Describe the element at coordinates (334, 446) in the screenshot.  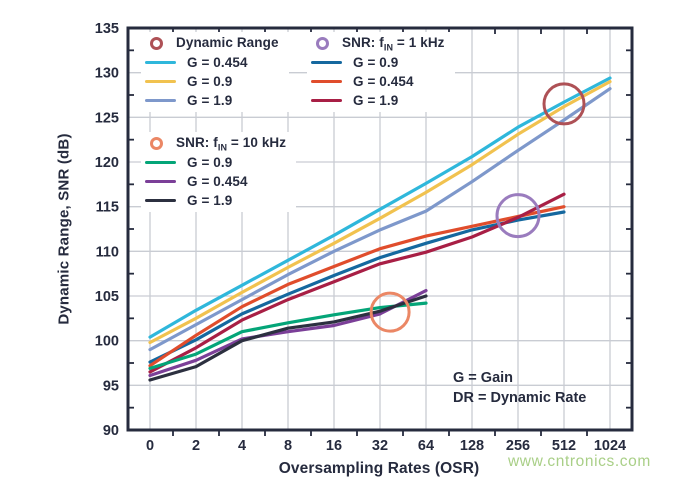
I see `x-tick-label: 16` at that location.